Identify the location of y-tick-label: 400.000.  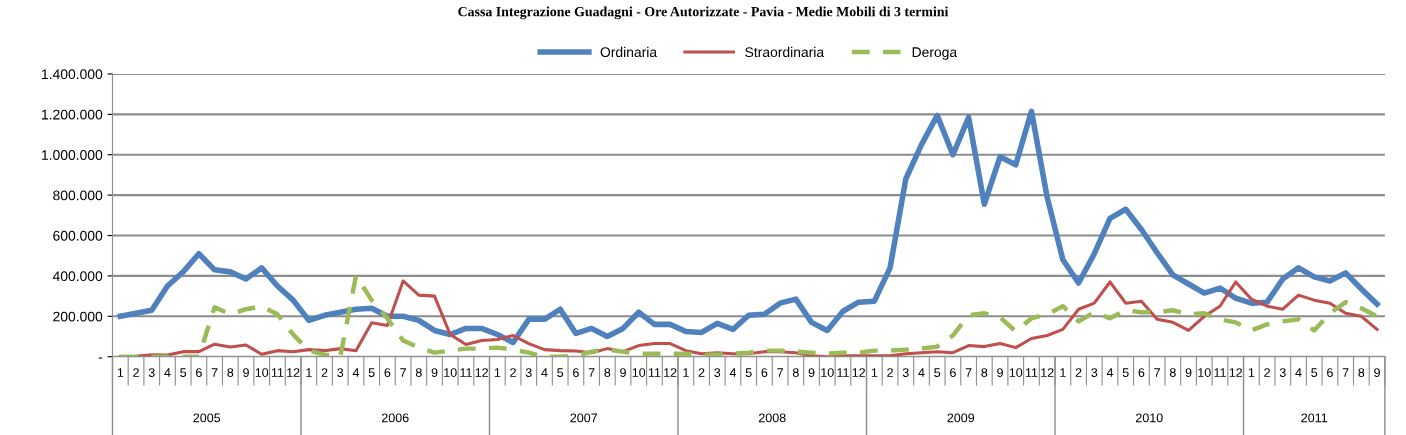
(77, 276).